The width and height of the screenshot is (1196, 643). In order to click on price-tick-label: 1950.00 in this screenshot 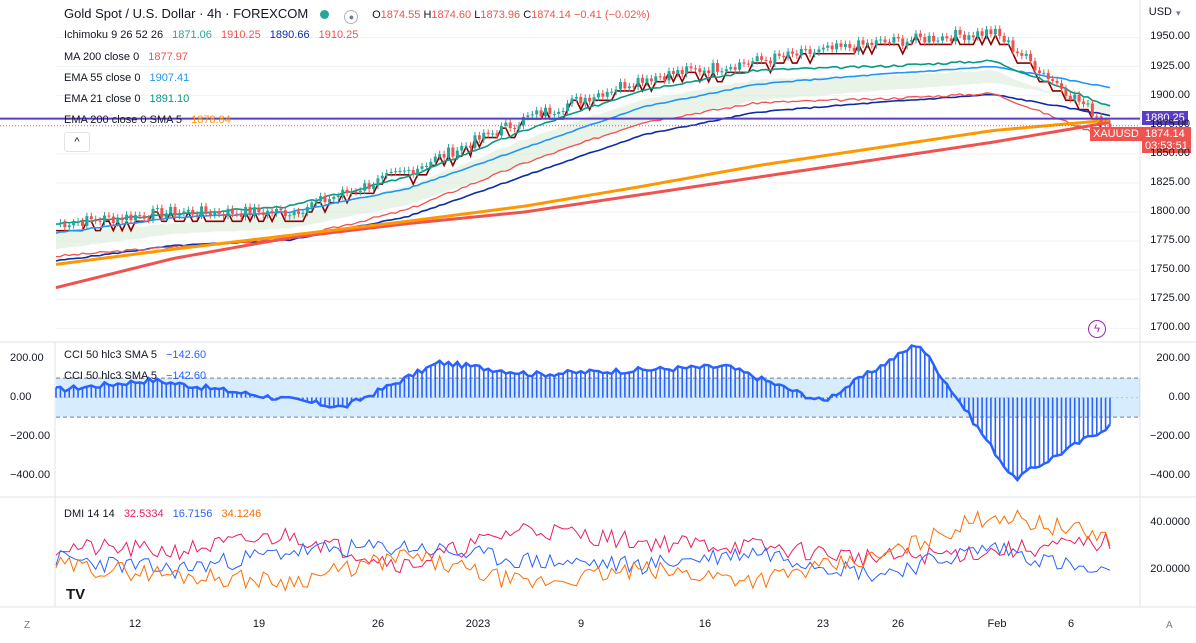, I will do `click(1170, 36)`.